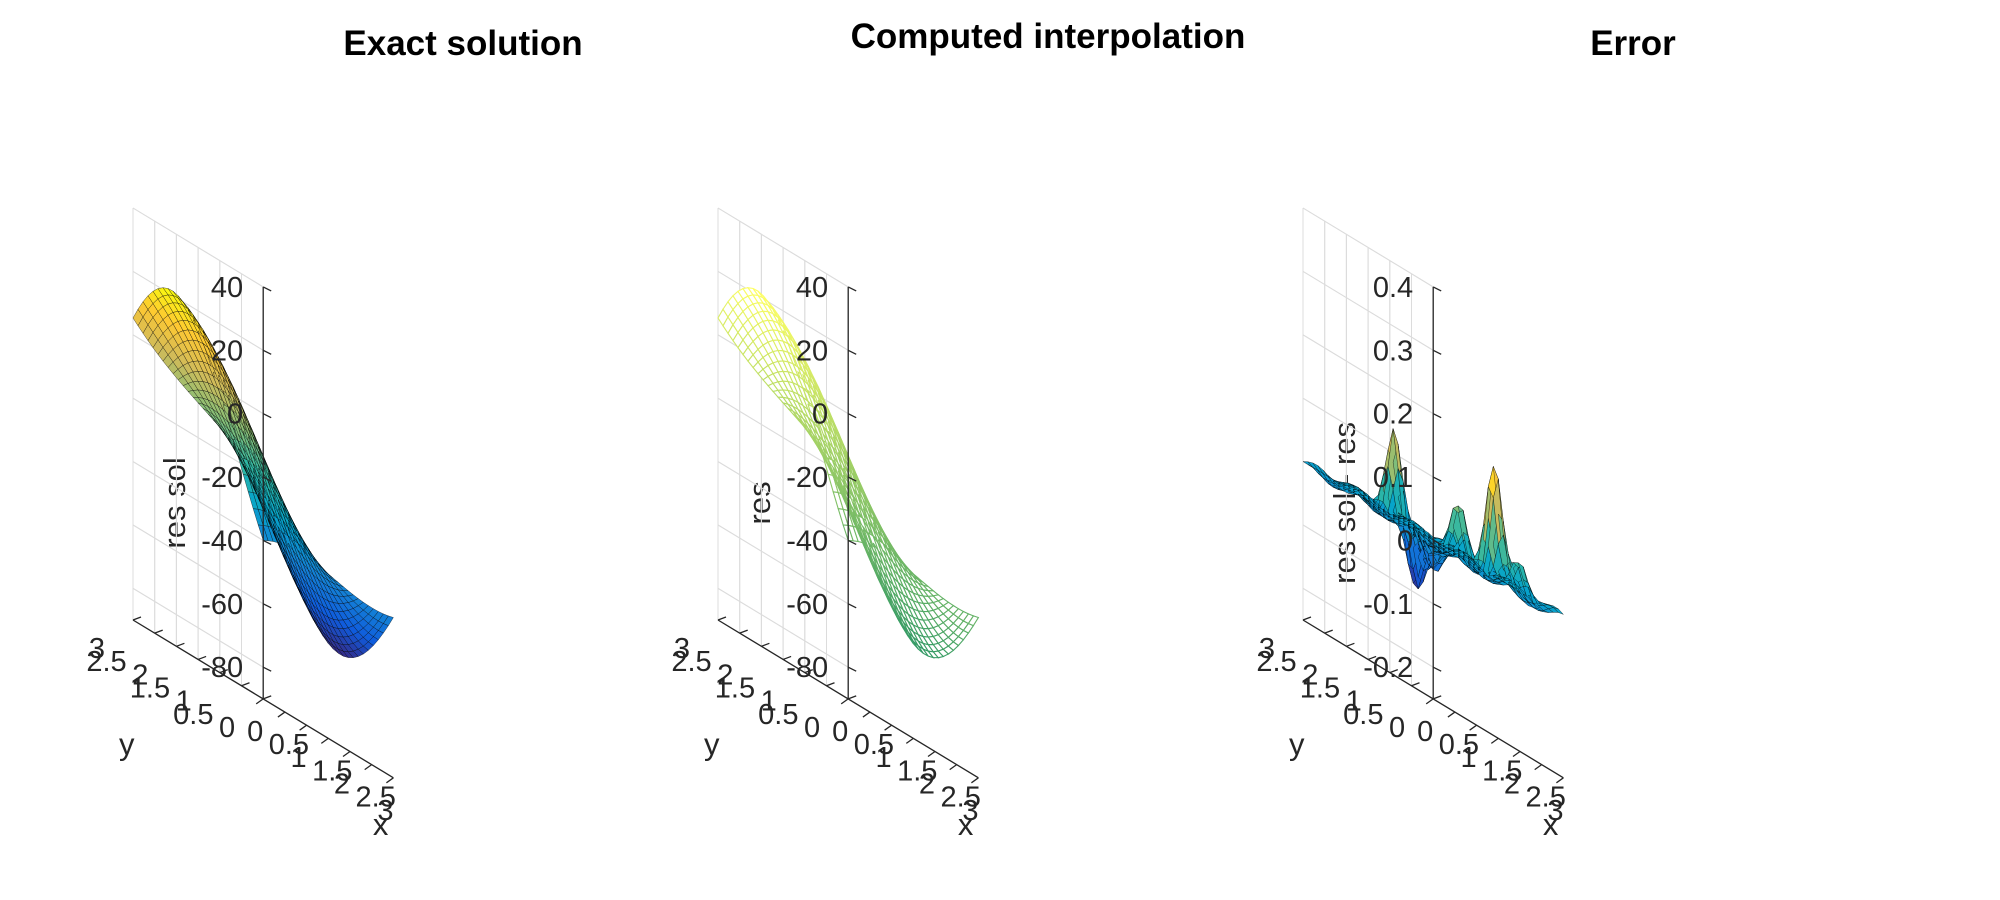  I want to click on x-tick-label: 2, so click(927, 785).